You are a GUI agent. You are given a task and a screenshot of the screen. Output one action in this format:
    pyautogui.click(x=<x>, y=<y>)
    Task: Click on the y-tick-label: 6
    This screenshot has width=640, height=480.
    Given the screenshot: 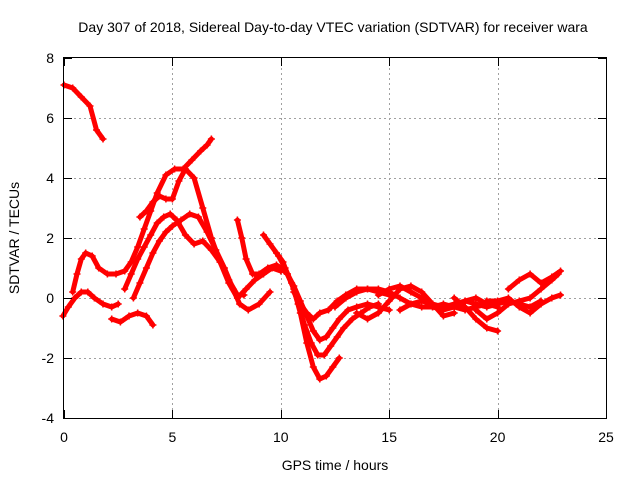 What is the action you would take?
    pyautogui.click(x=50, y=118)
    